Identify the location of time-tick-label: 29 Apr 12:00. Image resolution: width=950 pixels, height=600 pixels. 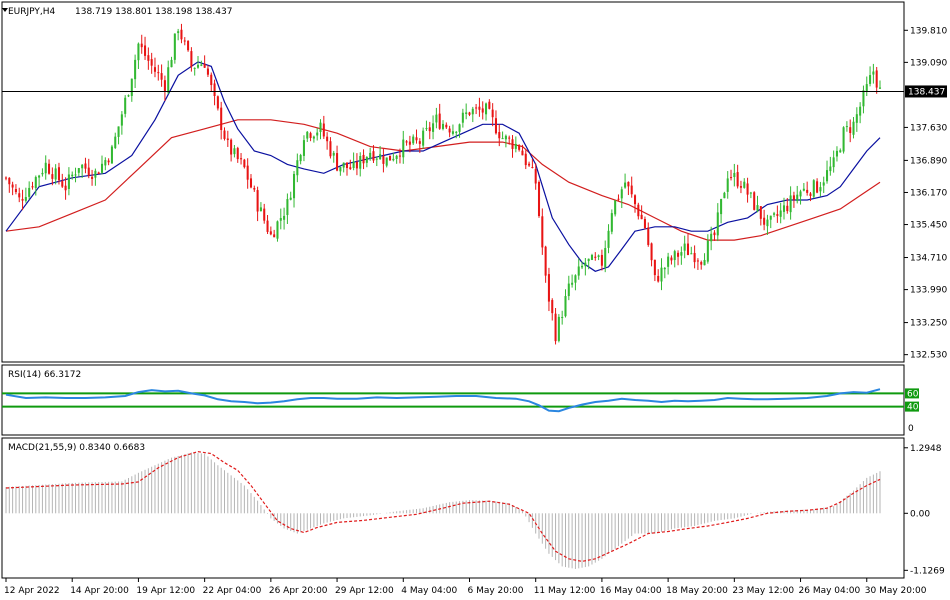
(364, 591).